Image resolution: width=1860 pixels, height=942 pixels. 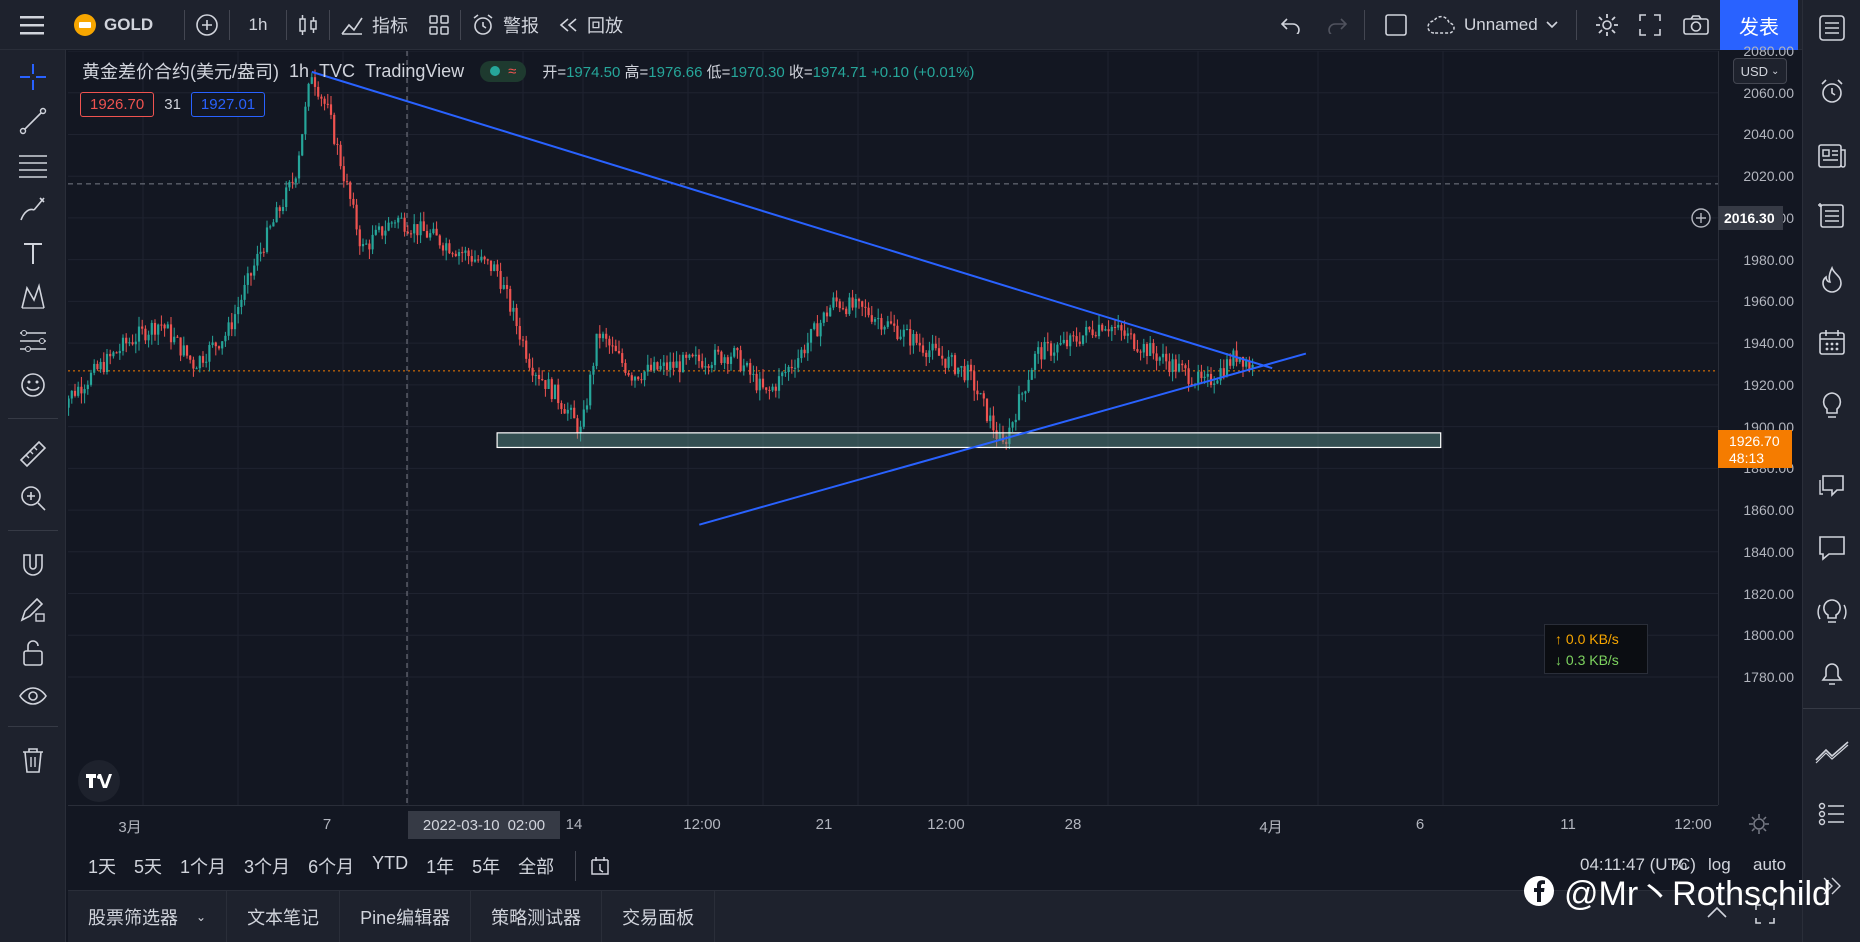 What do you see at coordinates (1680, 864) in the screenshot?
I see `percent-toggle: %` at bounding box center [1680, 864].